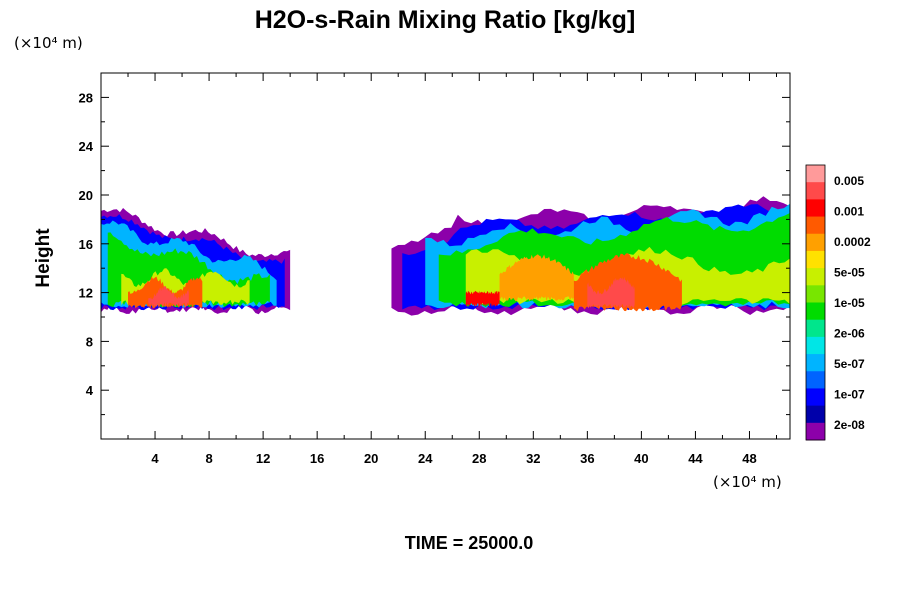 This screenshot has height=600, width=900. Describe the element at coordinates (168, 296) in the screenshot. I see `left-layer-core` at that location.